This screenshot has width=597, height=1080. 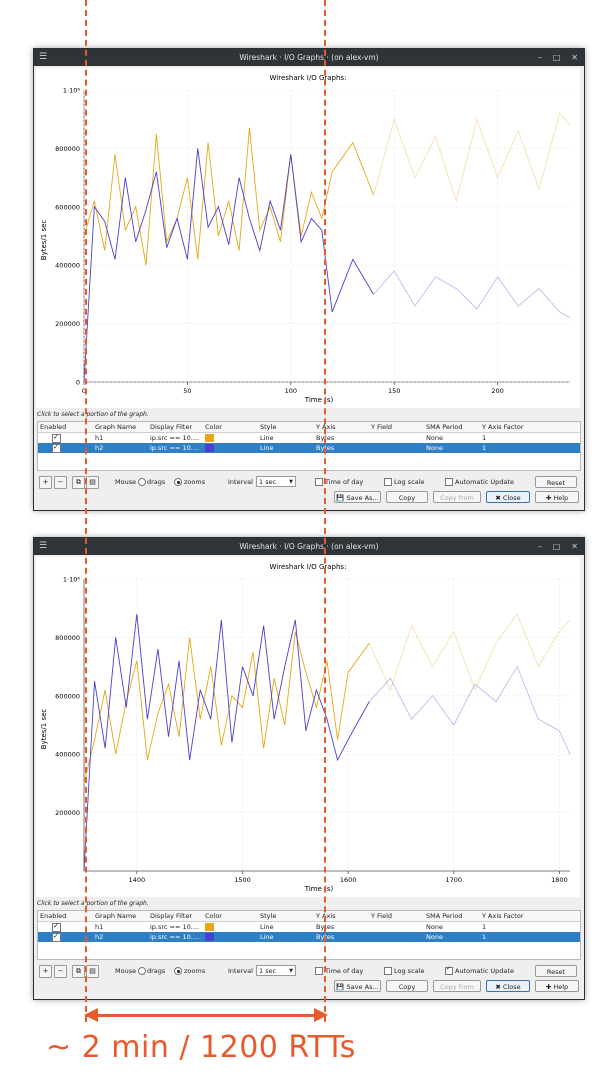 I want to click on chevron-down-icon: ▼, so click(x=291, y=971).